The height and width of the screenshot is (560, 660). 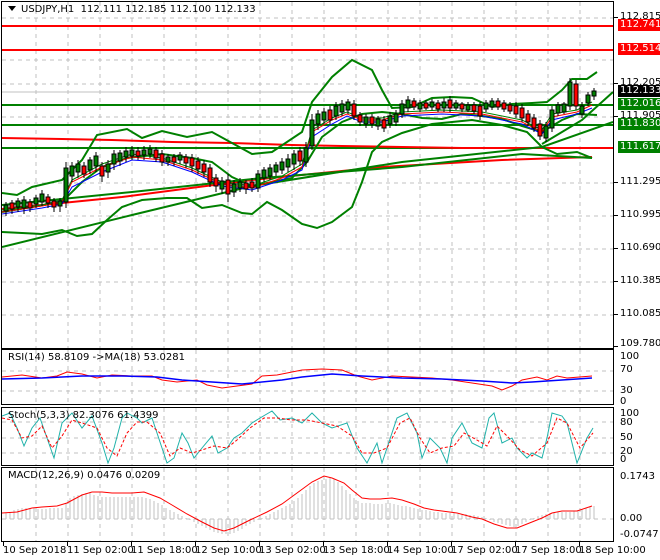 What do you see at coordinates (48, 9) in the screenshot?
I see `symbol-label: USDJPY,H1` at bounding box center [48, 9].